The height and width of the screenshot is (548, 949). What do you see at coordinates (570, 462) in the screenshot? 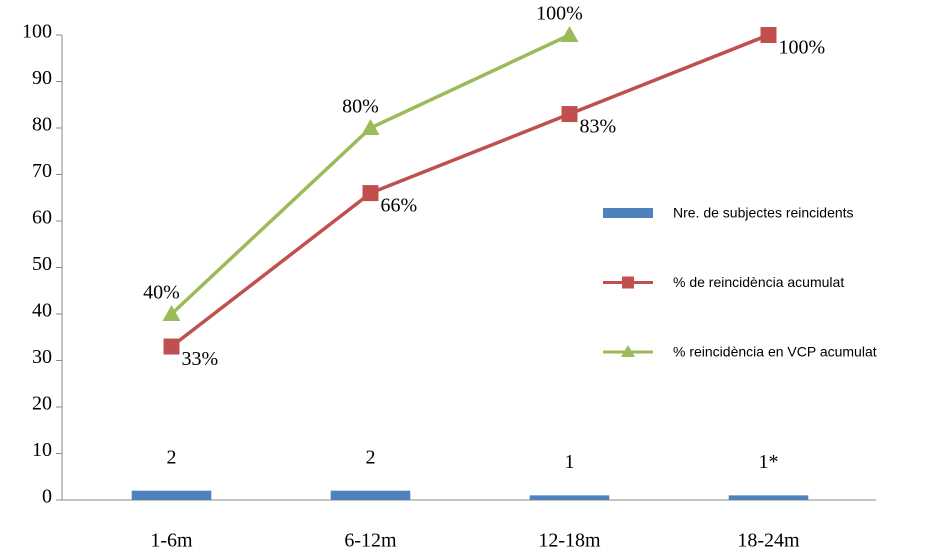
I see `data-label: 1` at bounding box center [570, 462].